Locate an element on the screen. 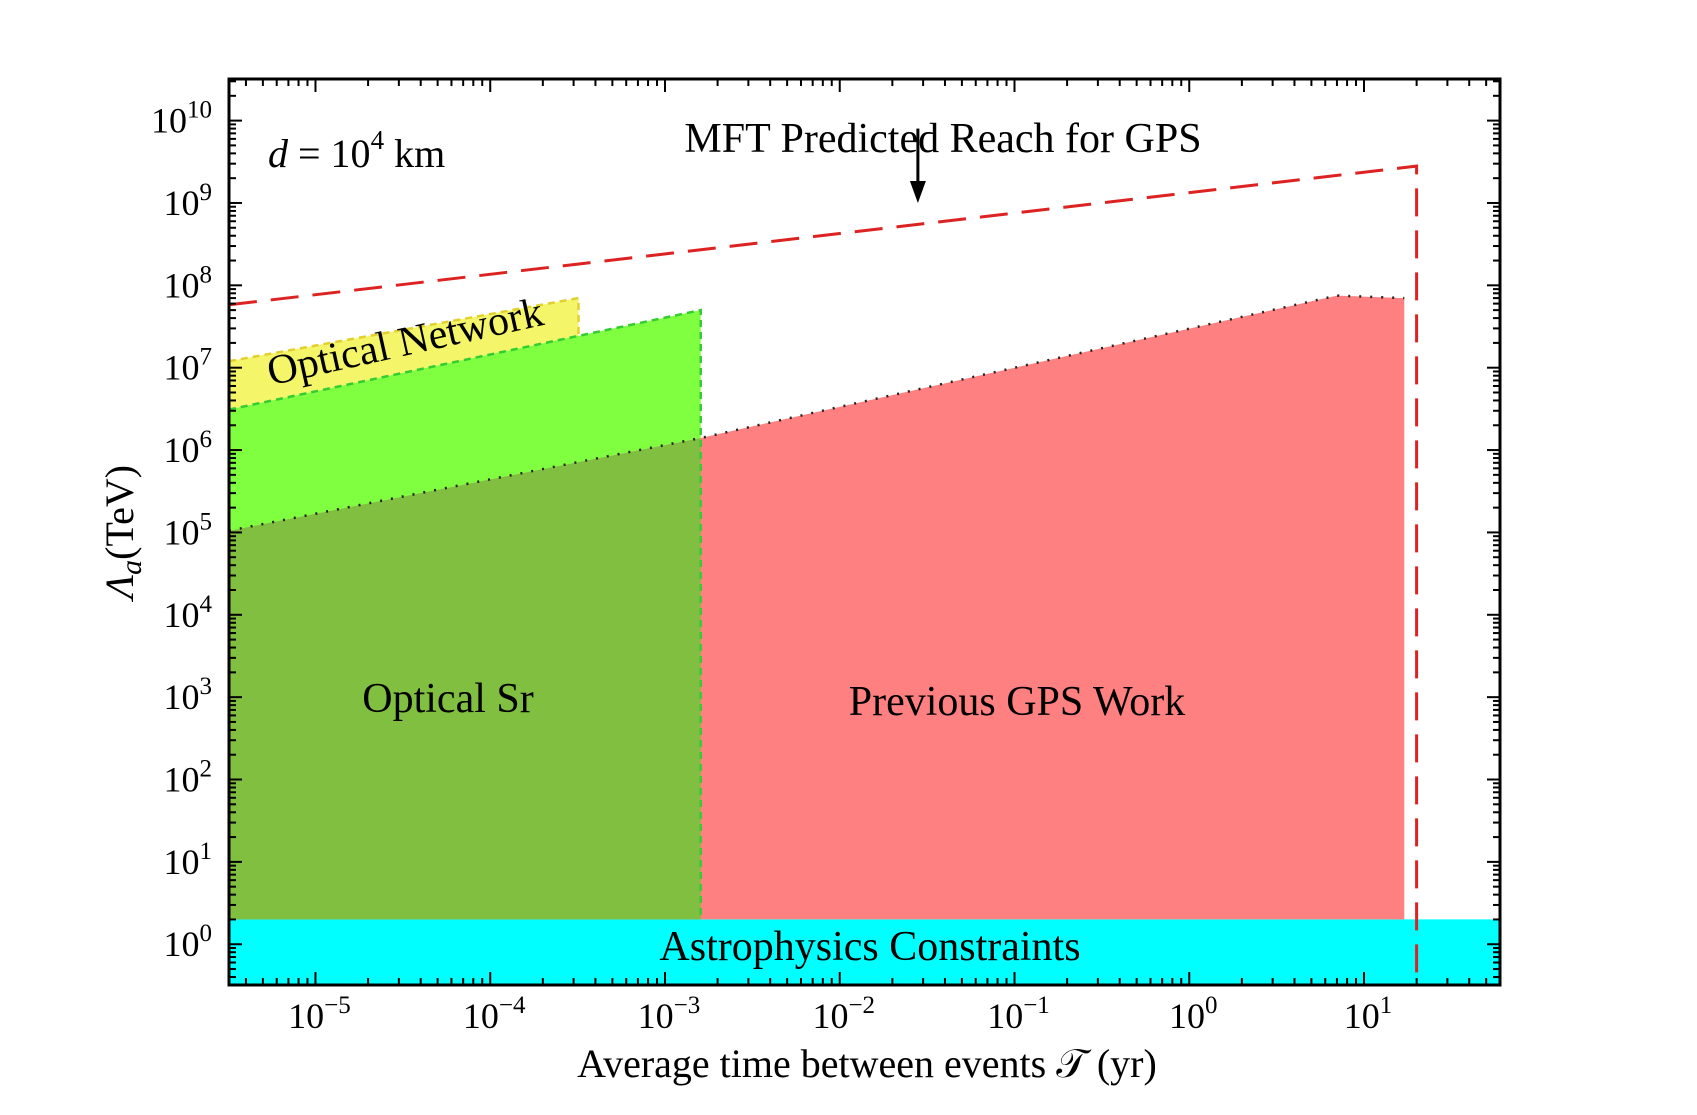  y-axis-label: Λa(TeV) is located at coordinates (122, 534).